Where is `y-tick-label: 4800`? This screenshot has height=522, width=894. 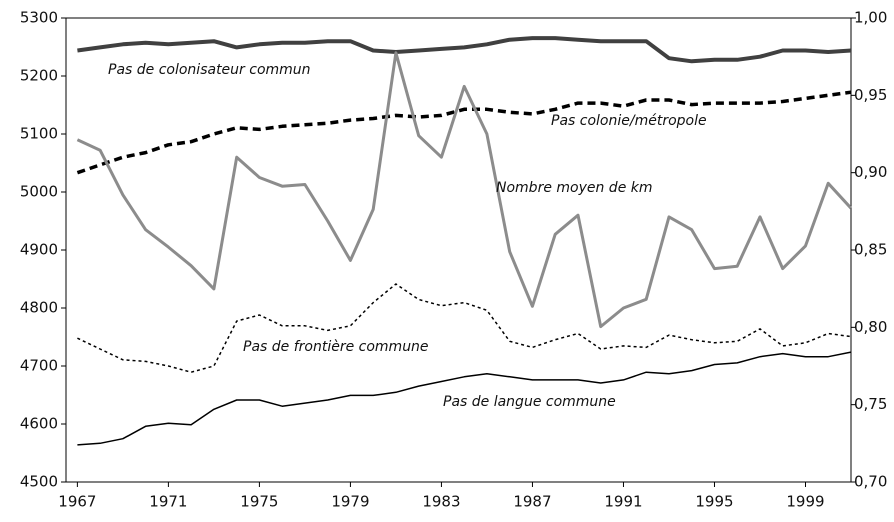
y-tick-label: 4800 is located at coordinates (39, 308).